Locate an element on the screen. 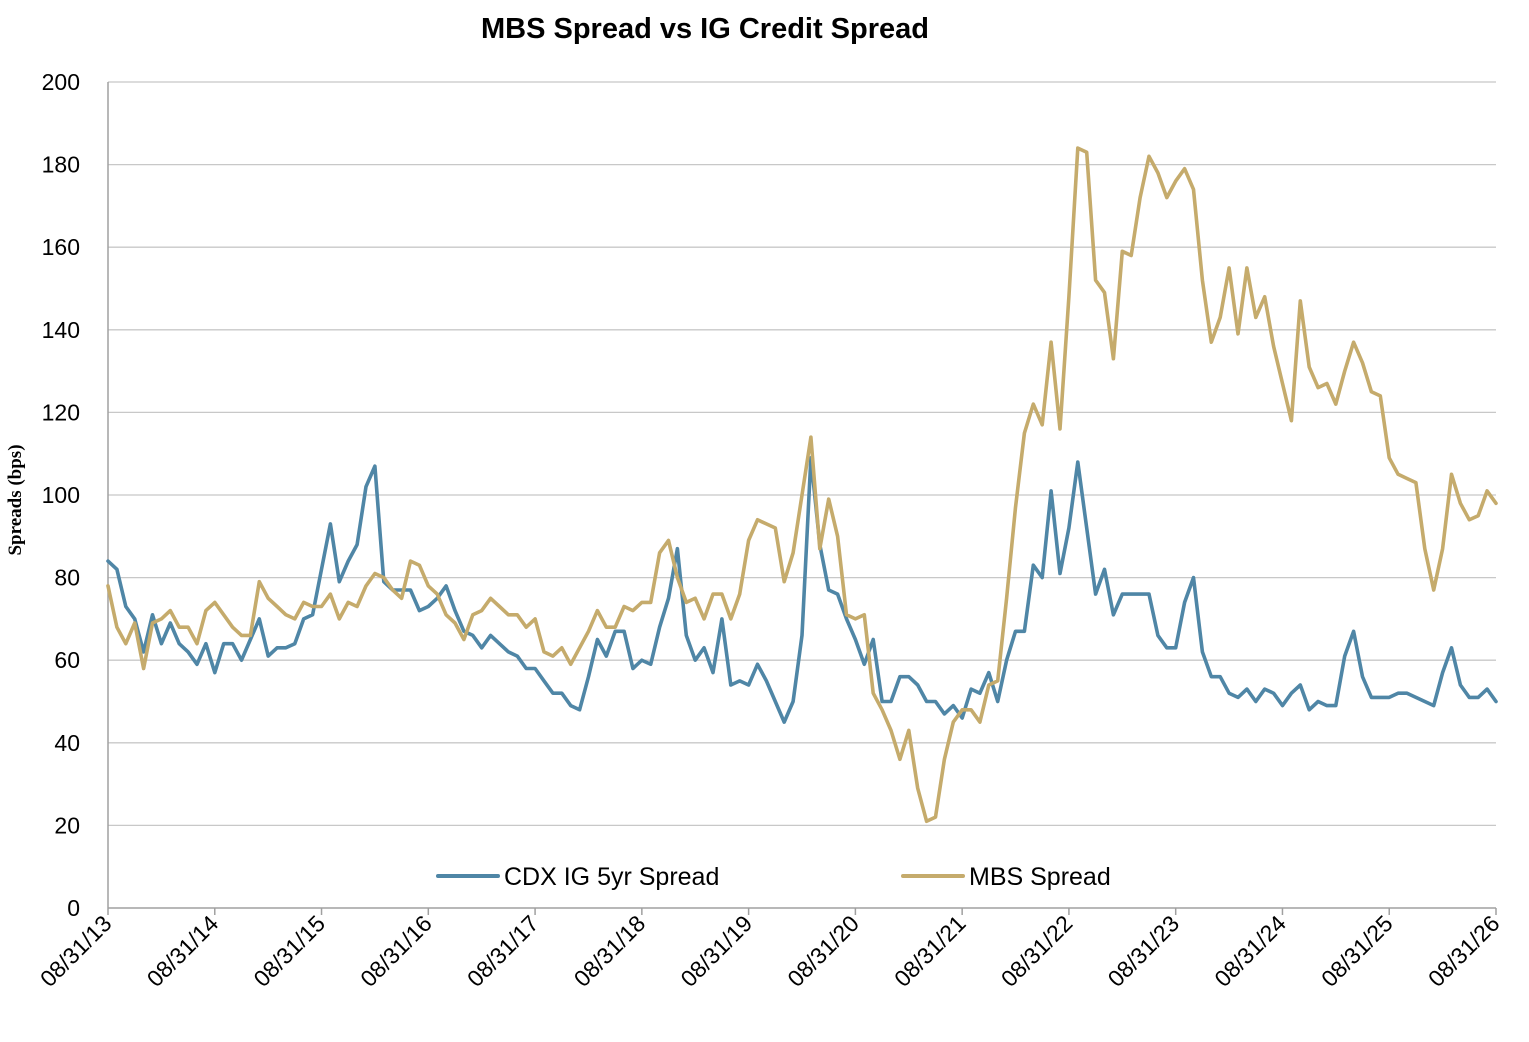 This screenshot has width=1529, height=1042. y-tick-label: 80 is located at coordinates (67, 578).